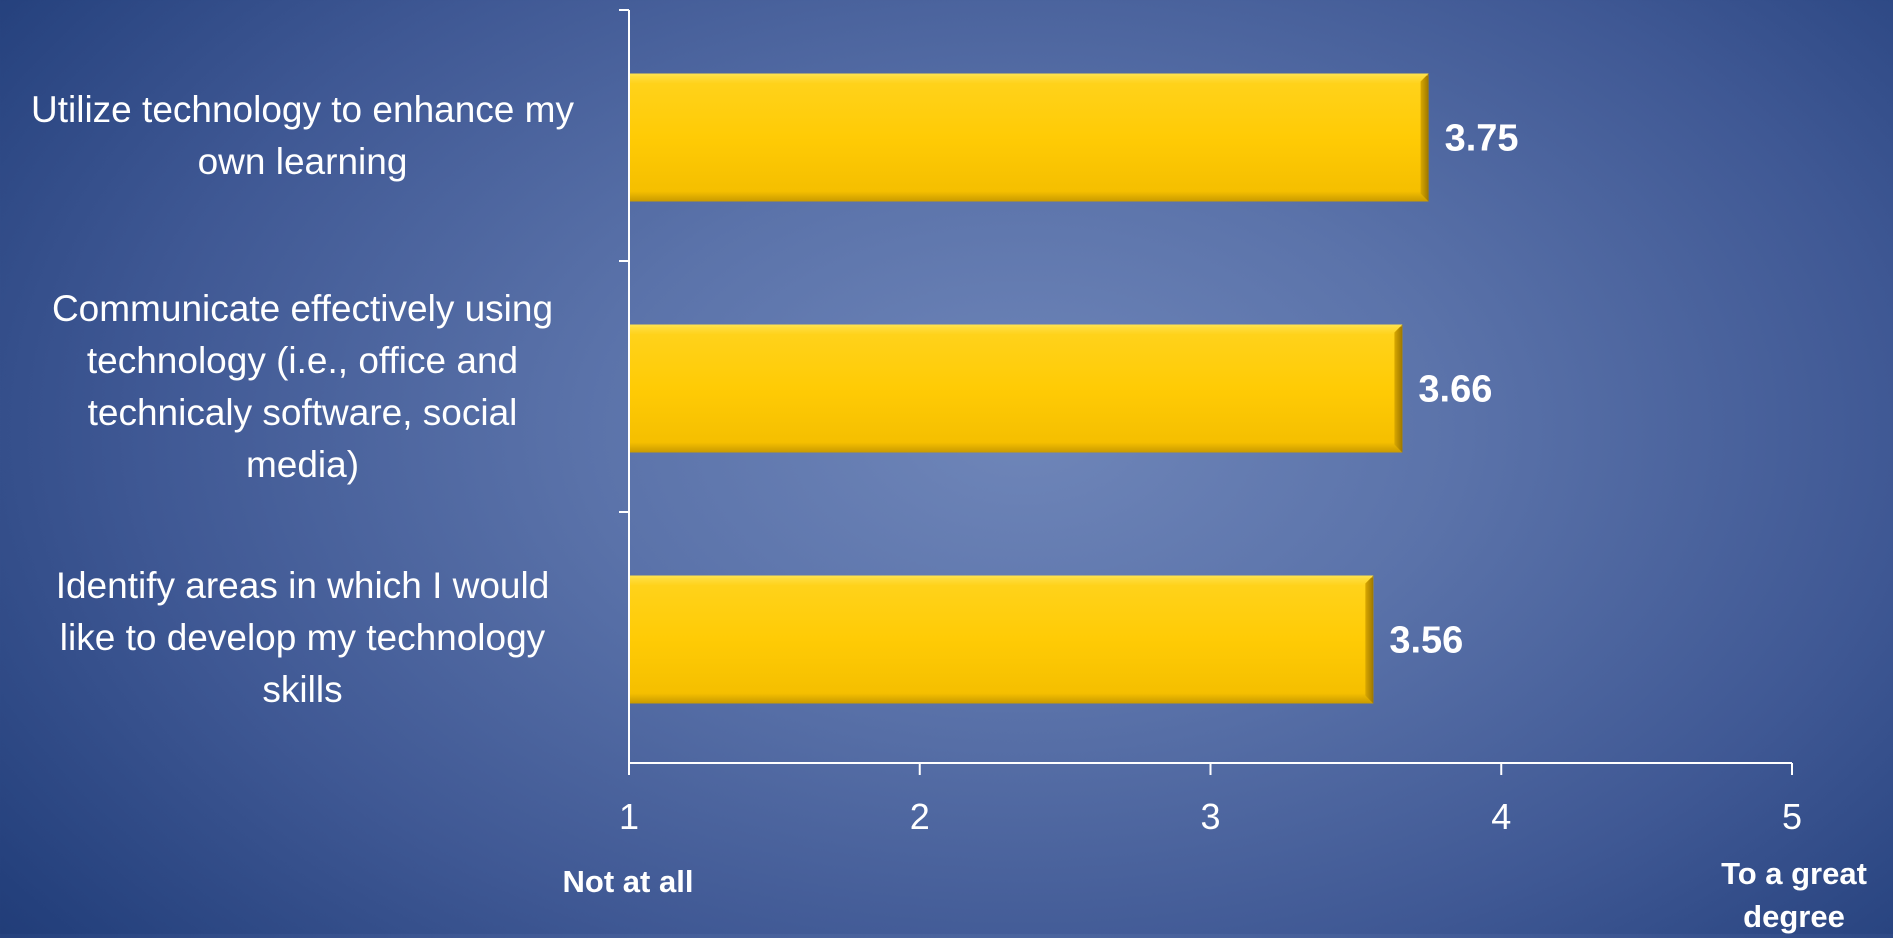 This screenshot has width=1893, height=938. I want to click on data-label-1: 3.75, so click(1482, 139).